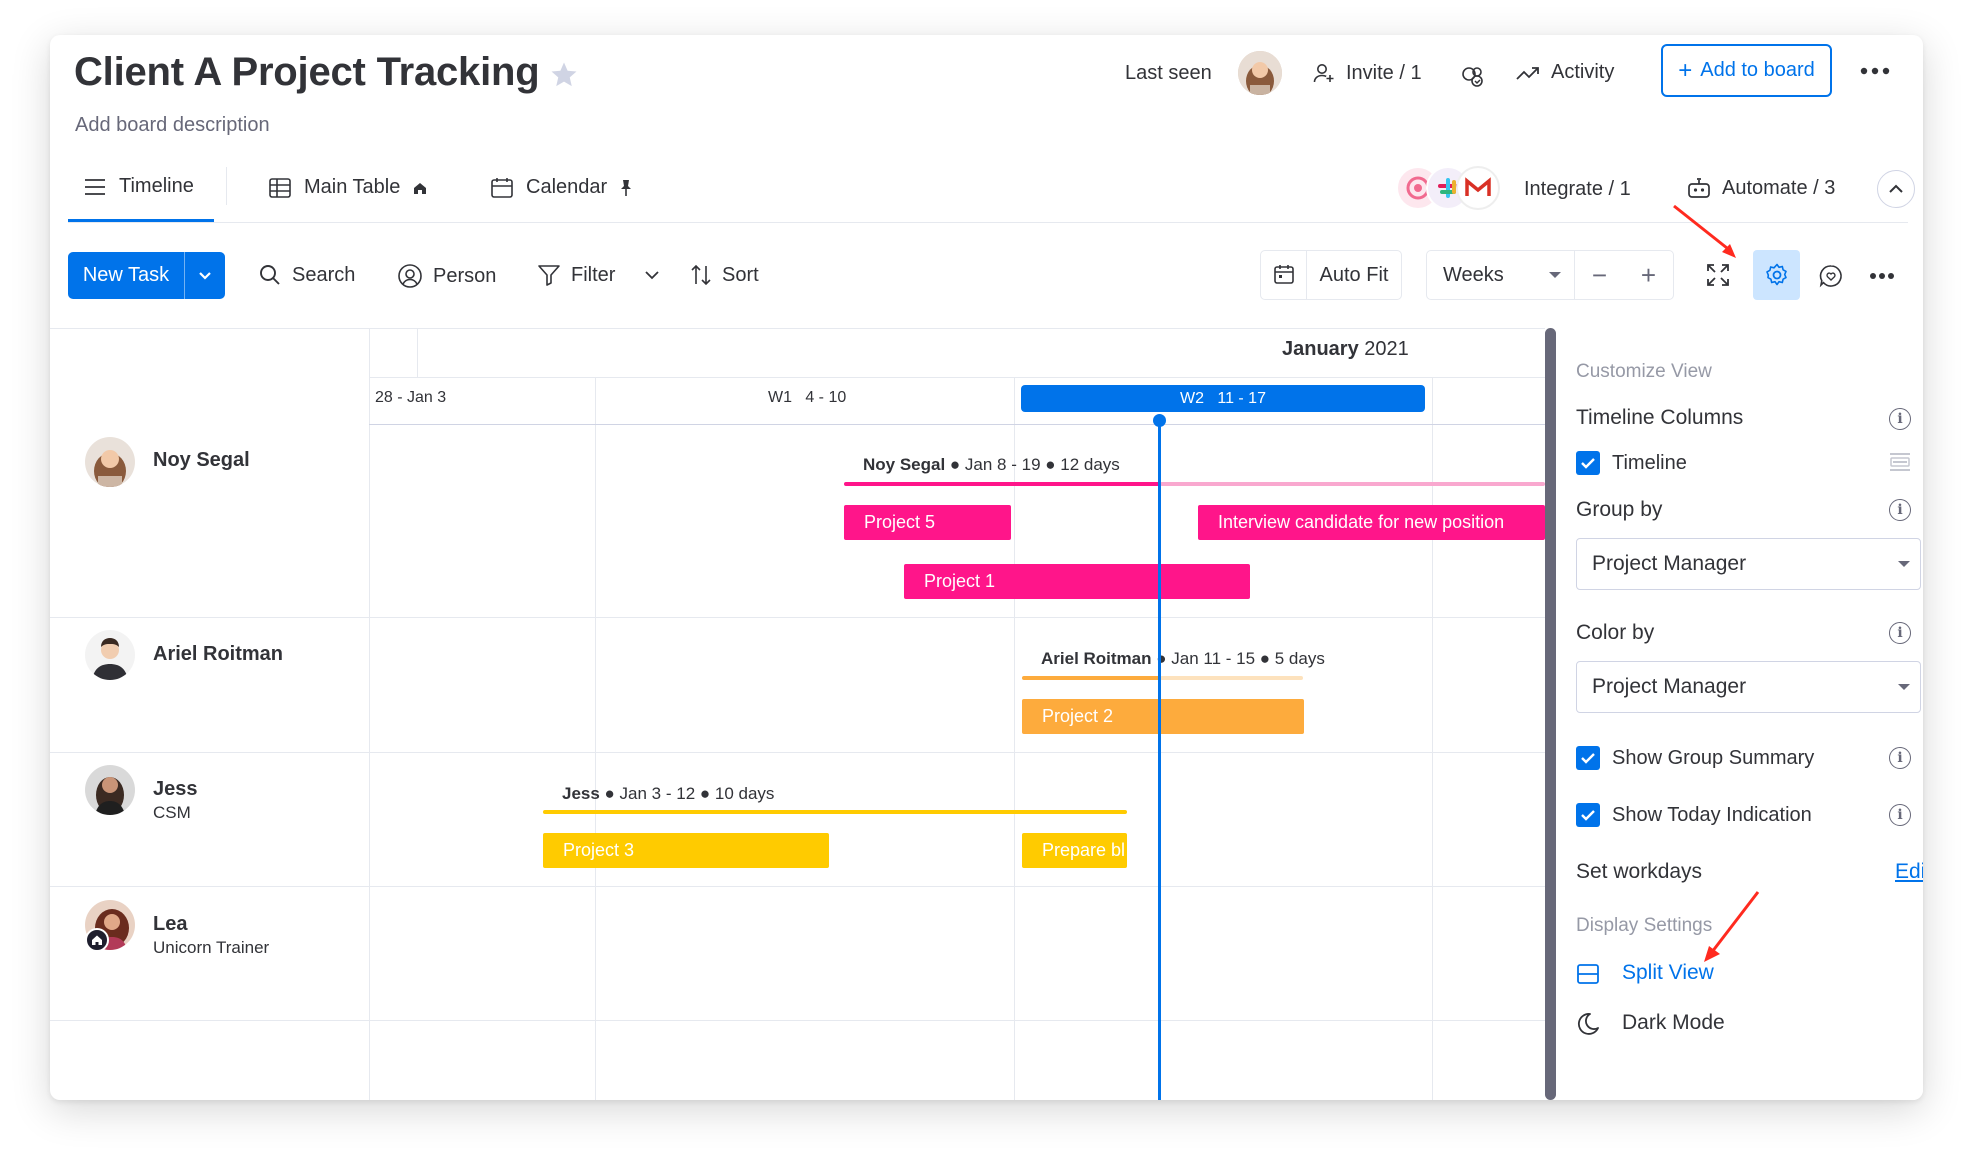 The width and height of the screenshot is (1972, 1163). What do you see at coordinates (652, 275) in the screenshot?
I see `filter-dropdown` at bounding box center [652, 275].